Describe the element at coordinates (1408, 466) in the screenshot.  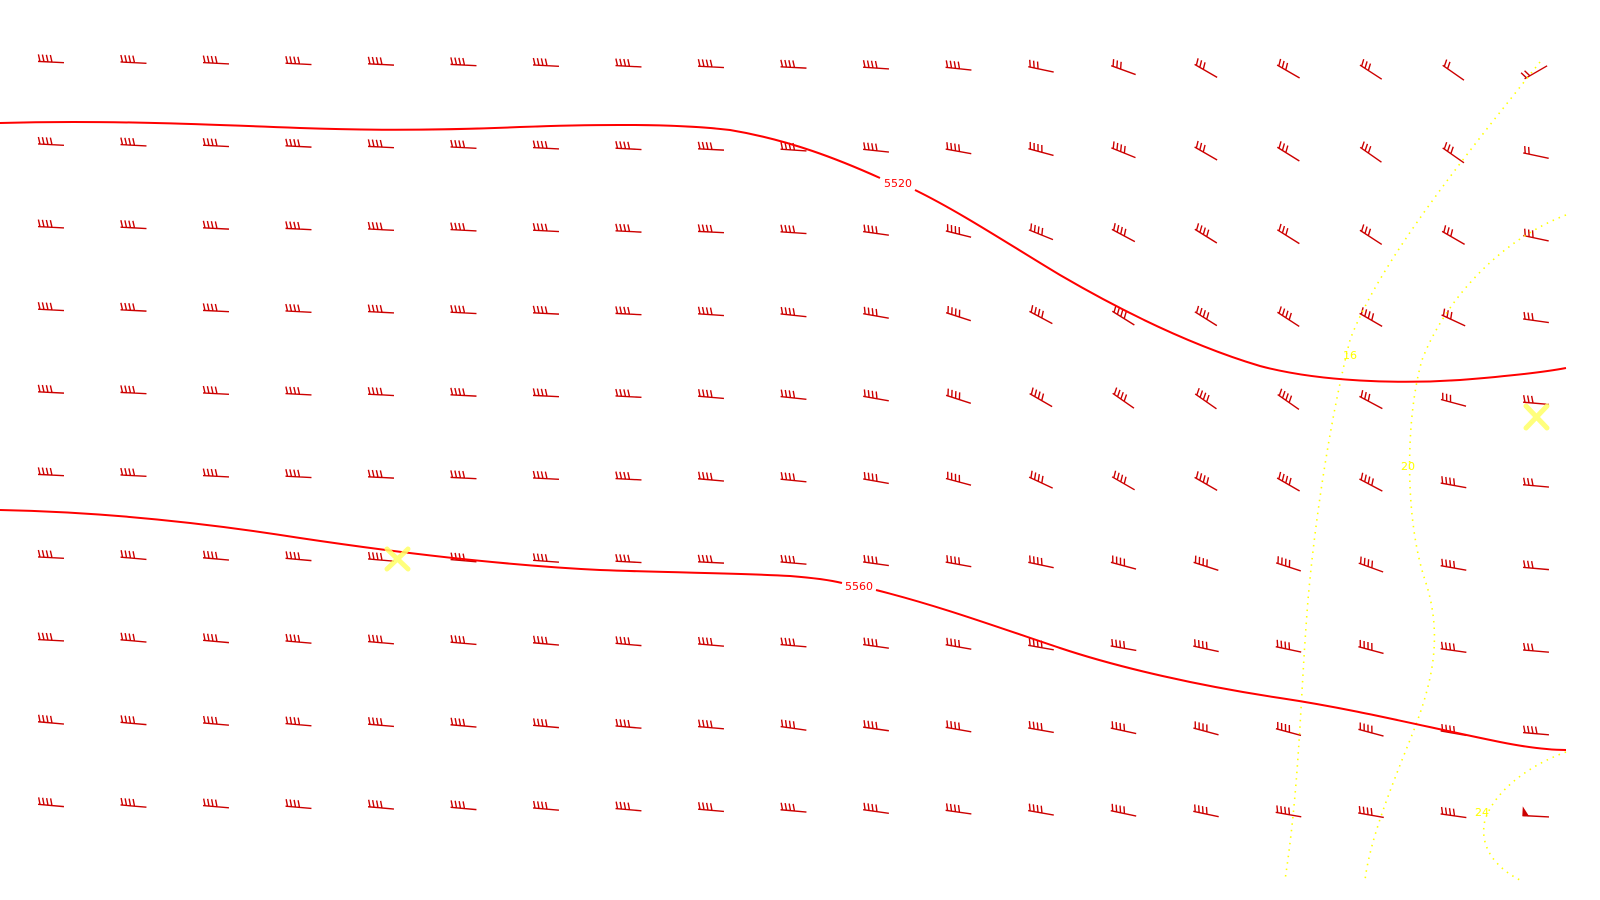
I see `isotach-20-label: 20` at that location.